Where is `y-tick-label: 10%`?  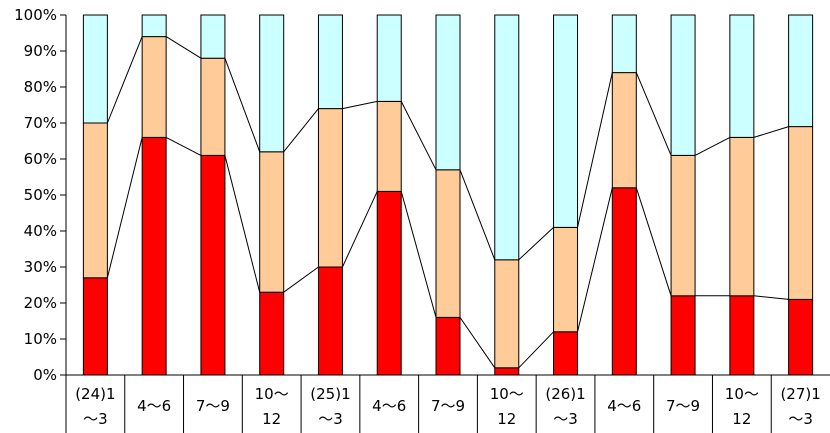
y-tick-label: 10% is located at coordinates (40, 339).